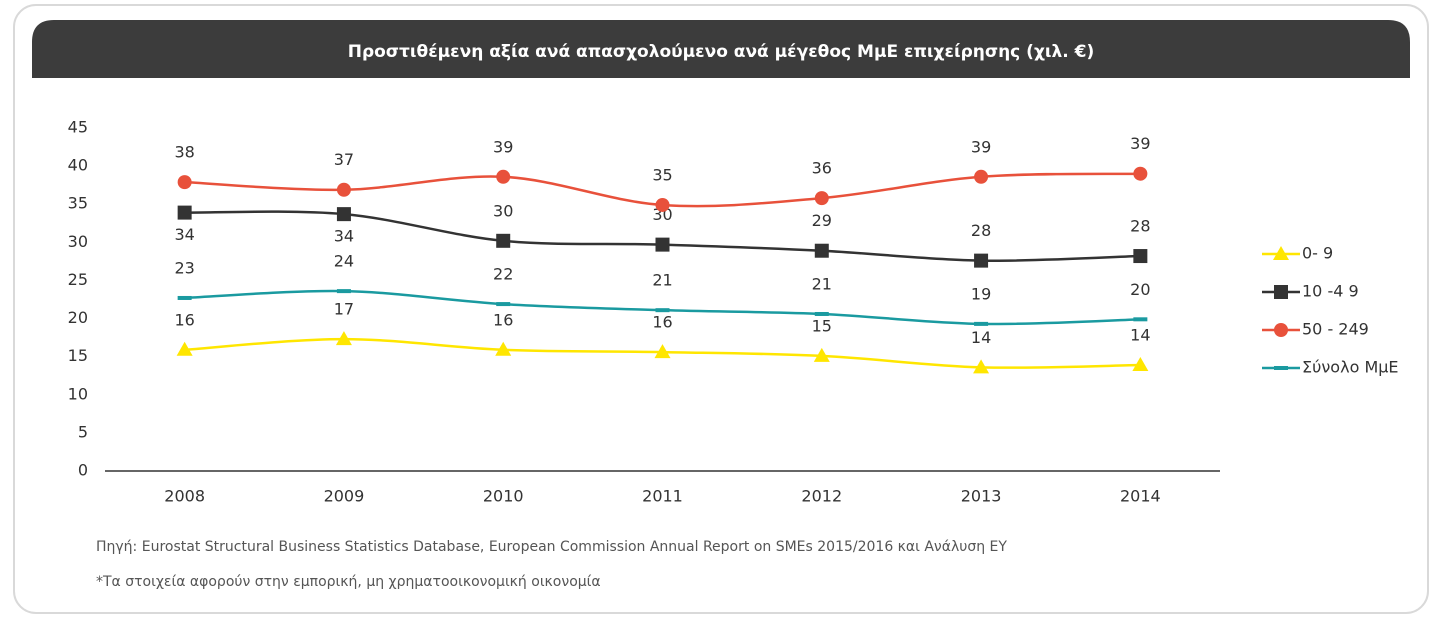  What do you see at coordinates (184, 496) in the screenshot?
I see `x-tick-label: 2008` at bounding box center [184, 496].